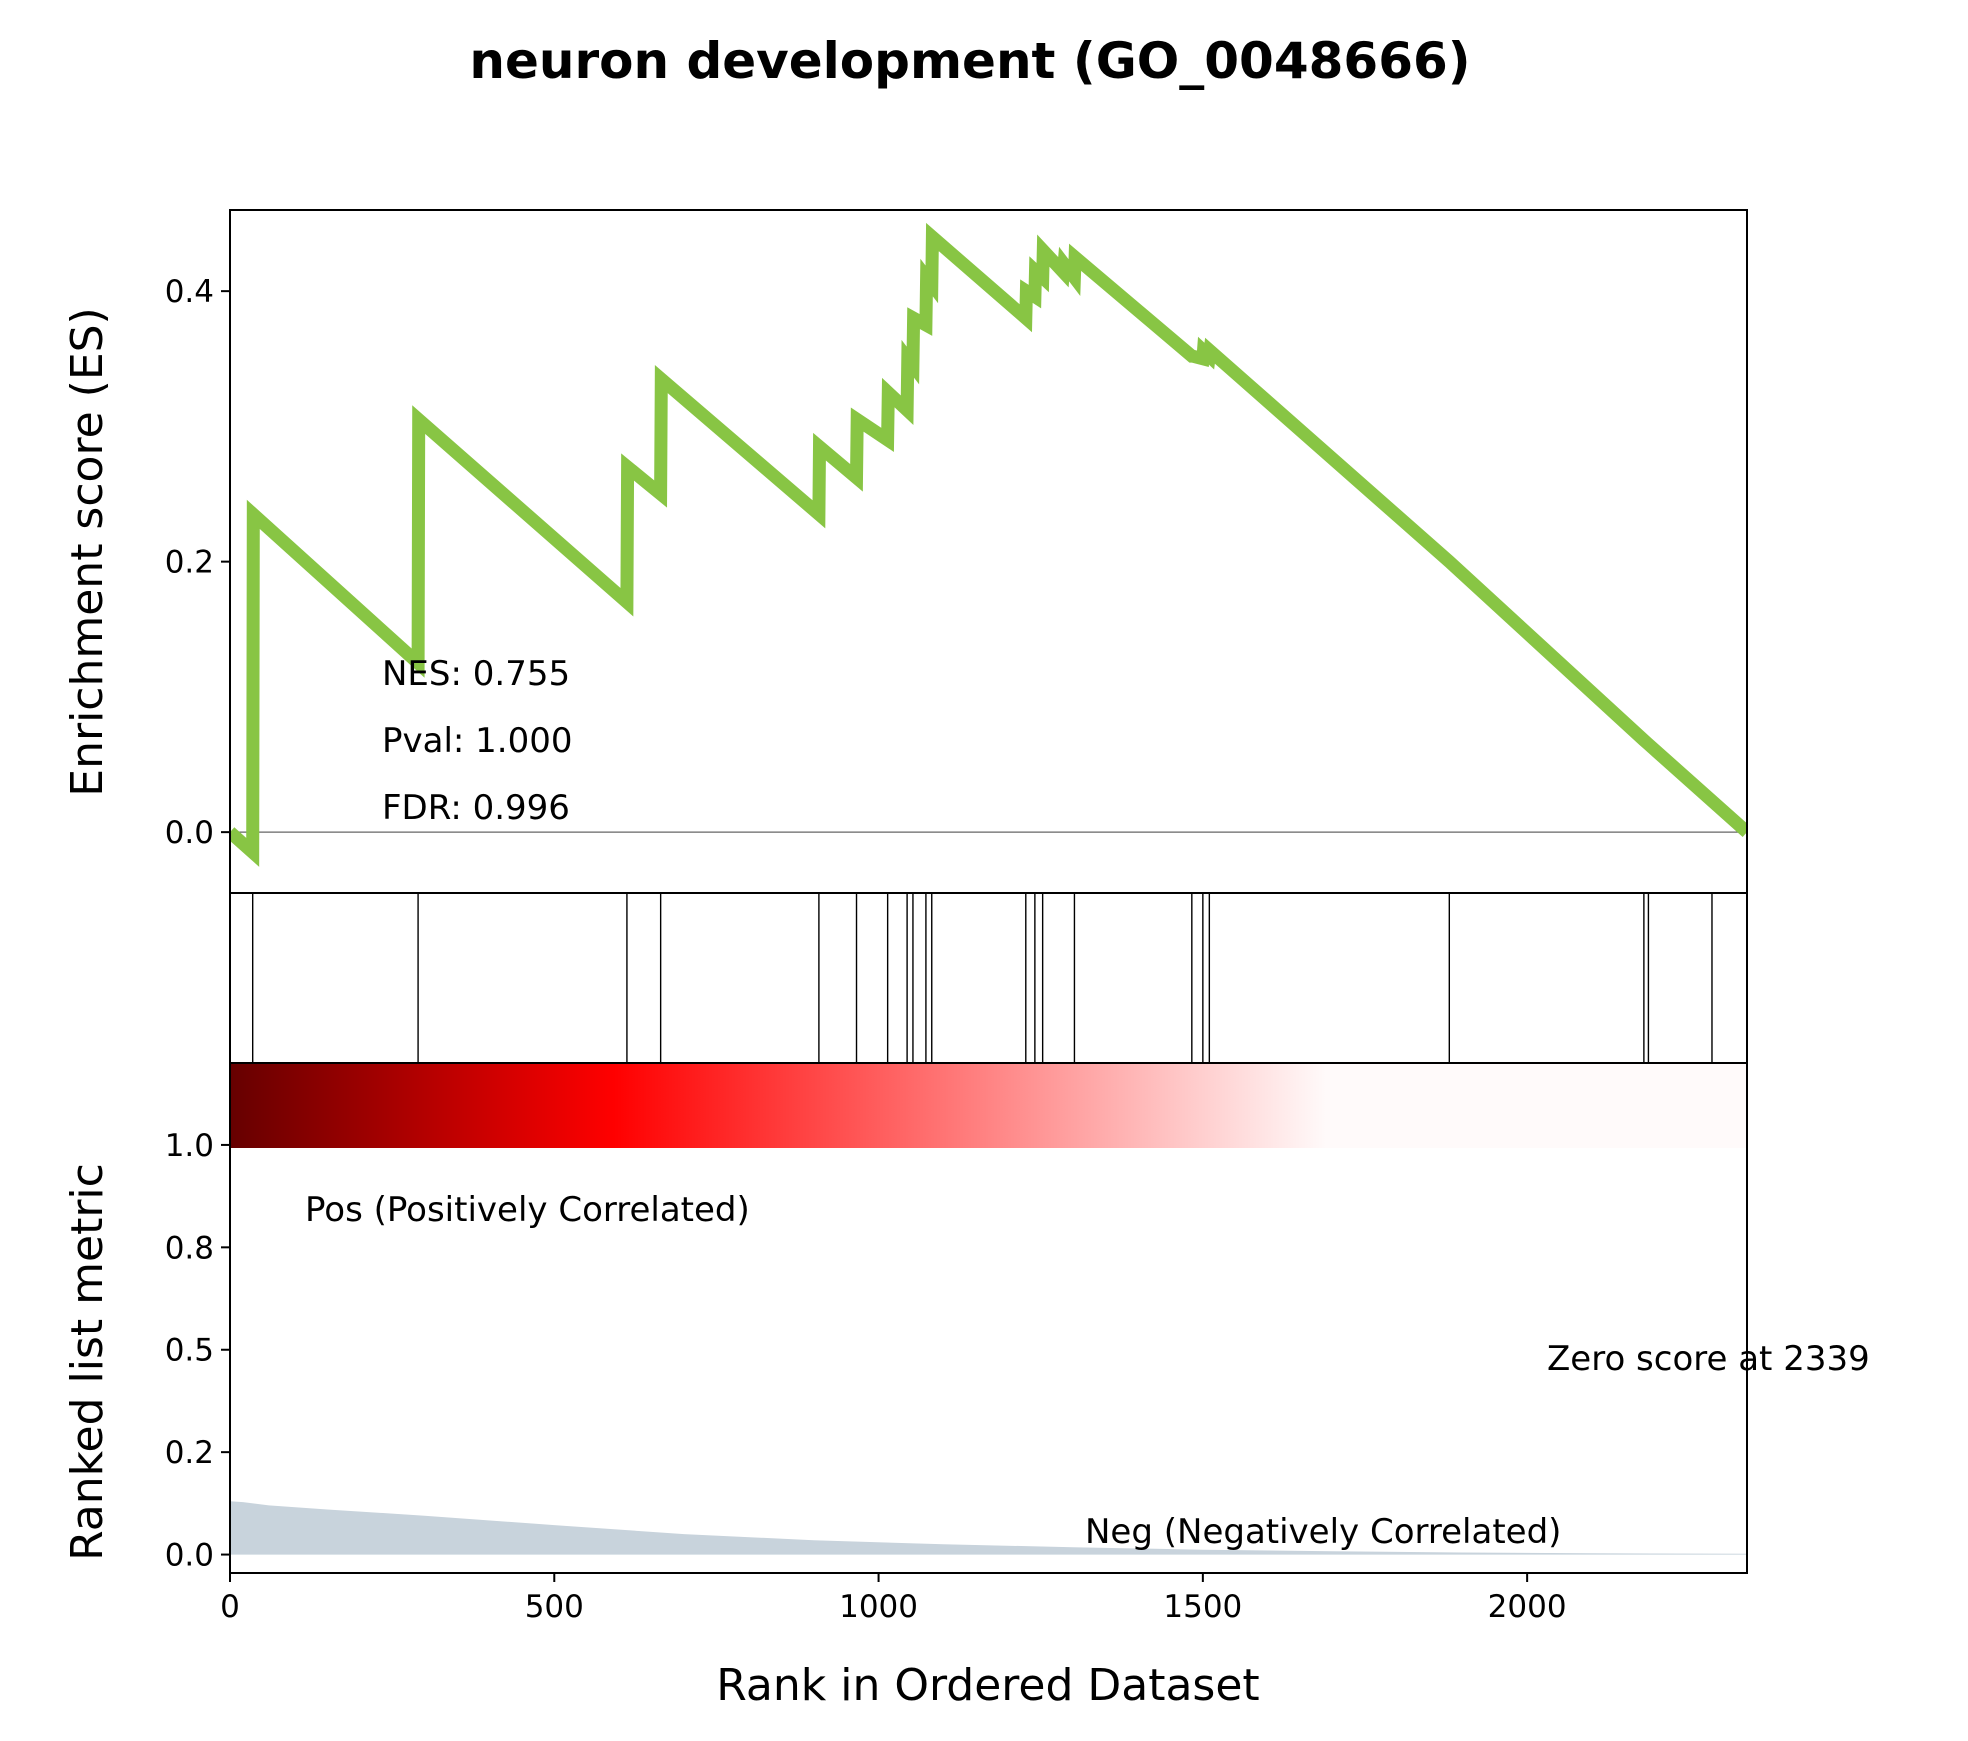  Describe the element at coordinates (476, 808) in the screenshot. I see `fdr-annotation: FDR: 0.996` at that location.